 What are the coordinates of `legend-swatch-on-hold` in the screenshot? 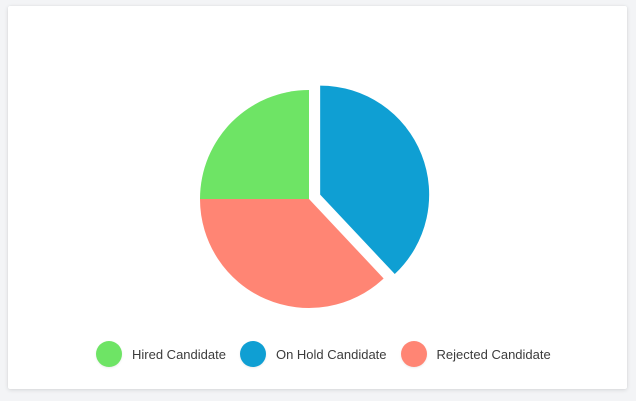 It's located at (252, 354).